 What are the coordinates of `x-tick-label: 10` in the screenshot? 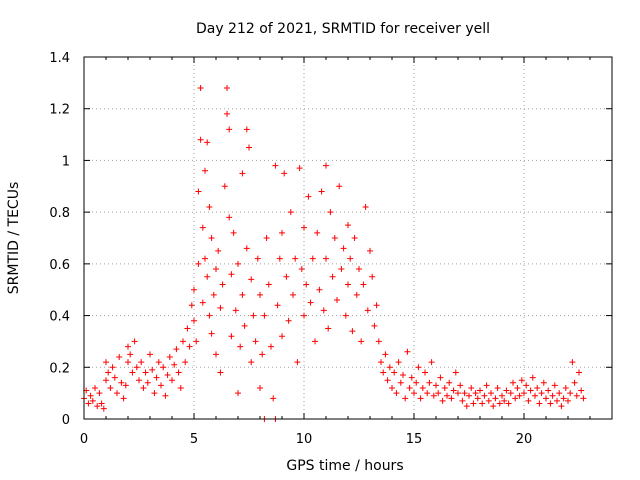 It's located at (304, 439).